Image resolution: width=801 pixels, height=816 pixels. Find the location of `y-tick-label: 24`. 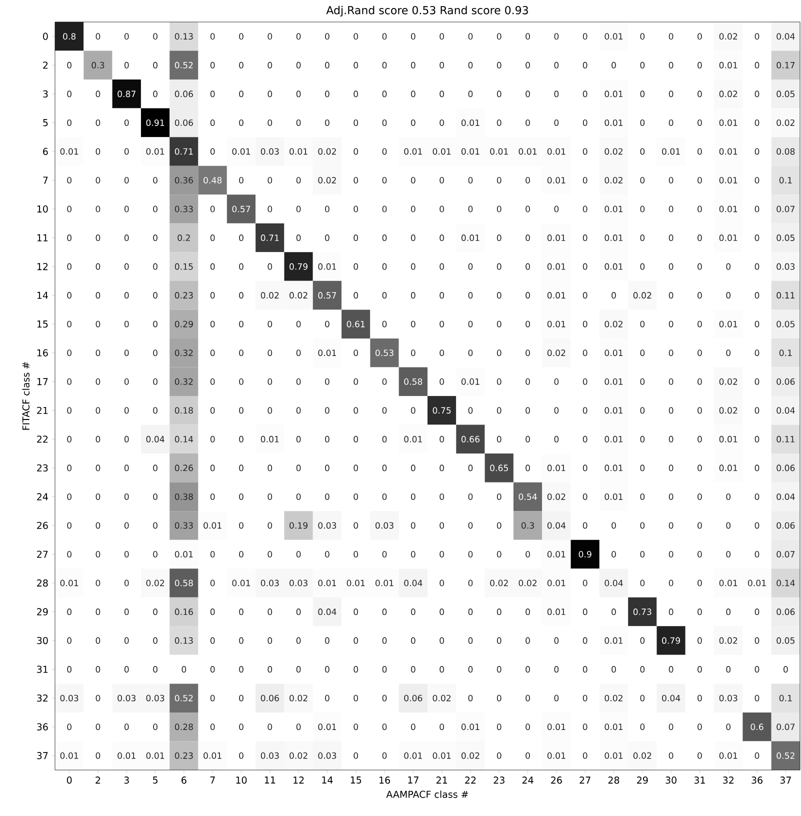

y-tick-label: 24 is located at coordinates (42, 496).